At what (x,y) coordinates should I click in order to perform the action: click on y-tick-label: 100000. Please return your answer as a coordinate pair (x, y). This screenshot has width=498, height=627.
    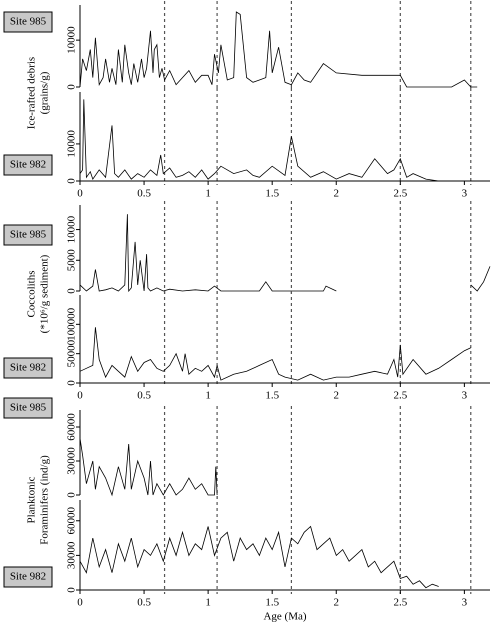
    Looking at the image, I should click on (72, 324).